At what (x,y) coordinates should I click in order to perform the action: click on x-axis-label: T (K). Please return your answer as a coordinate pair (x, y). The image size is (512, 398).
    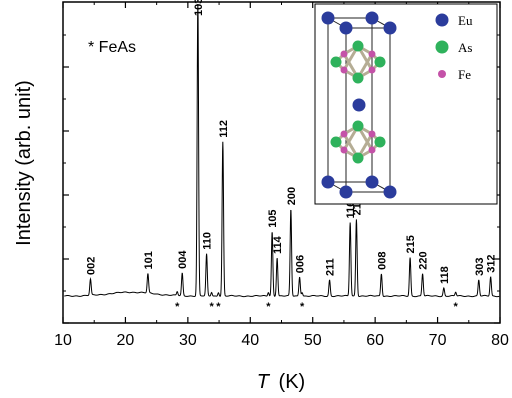
    Looking at the image, I should click on (281, 382).